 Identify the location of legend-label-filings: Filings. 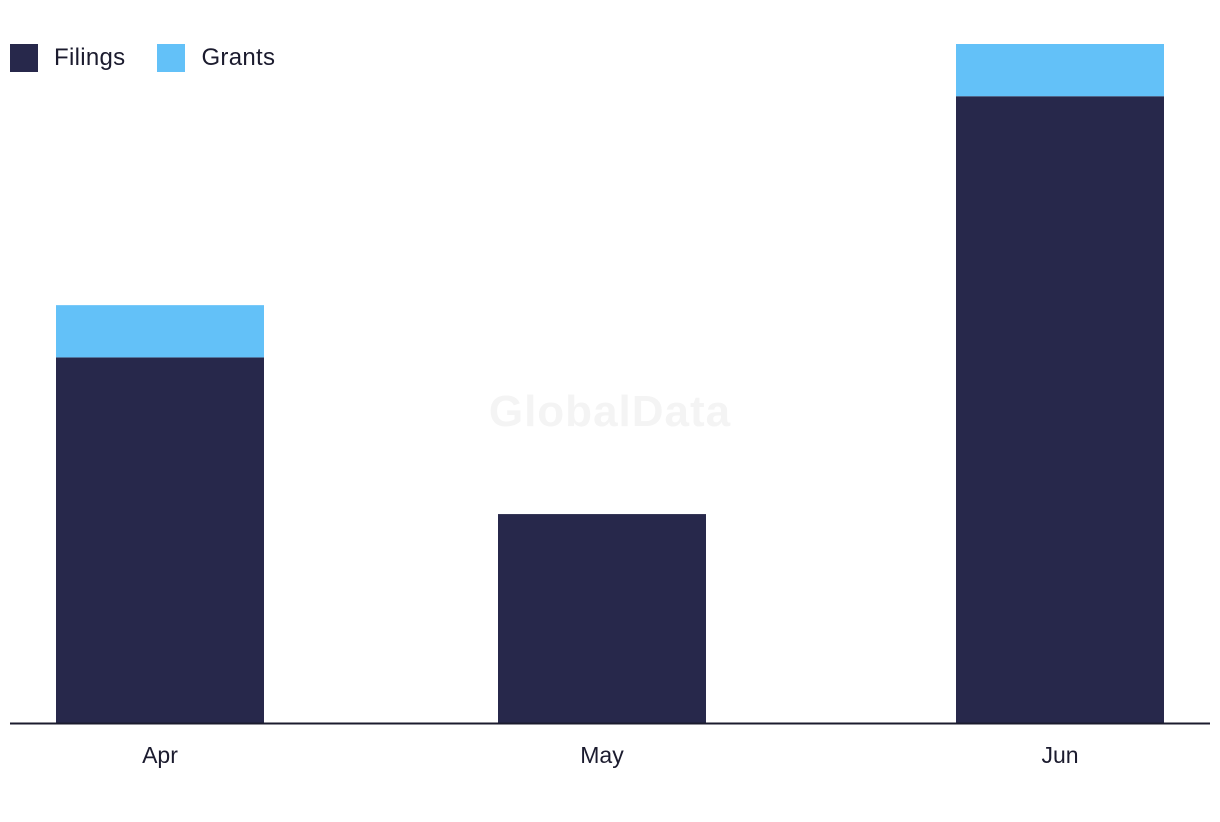
(90, 57).